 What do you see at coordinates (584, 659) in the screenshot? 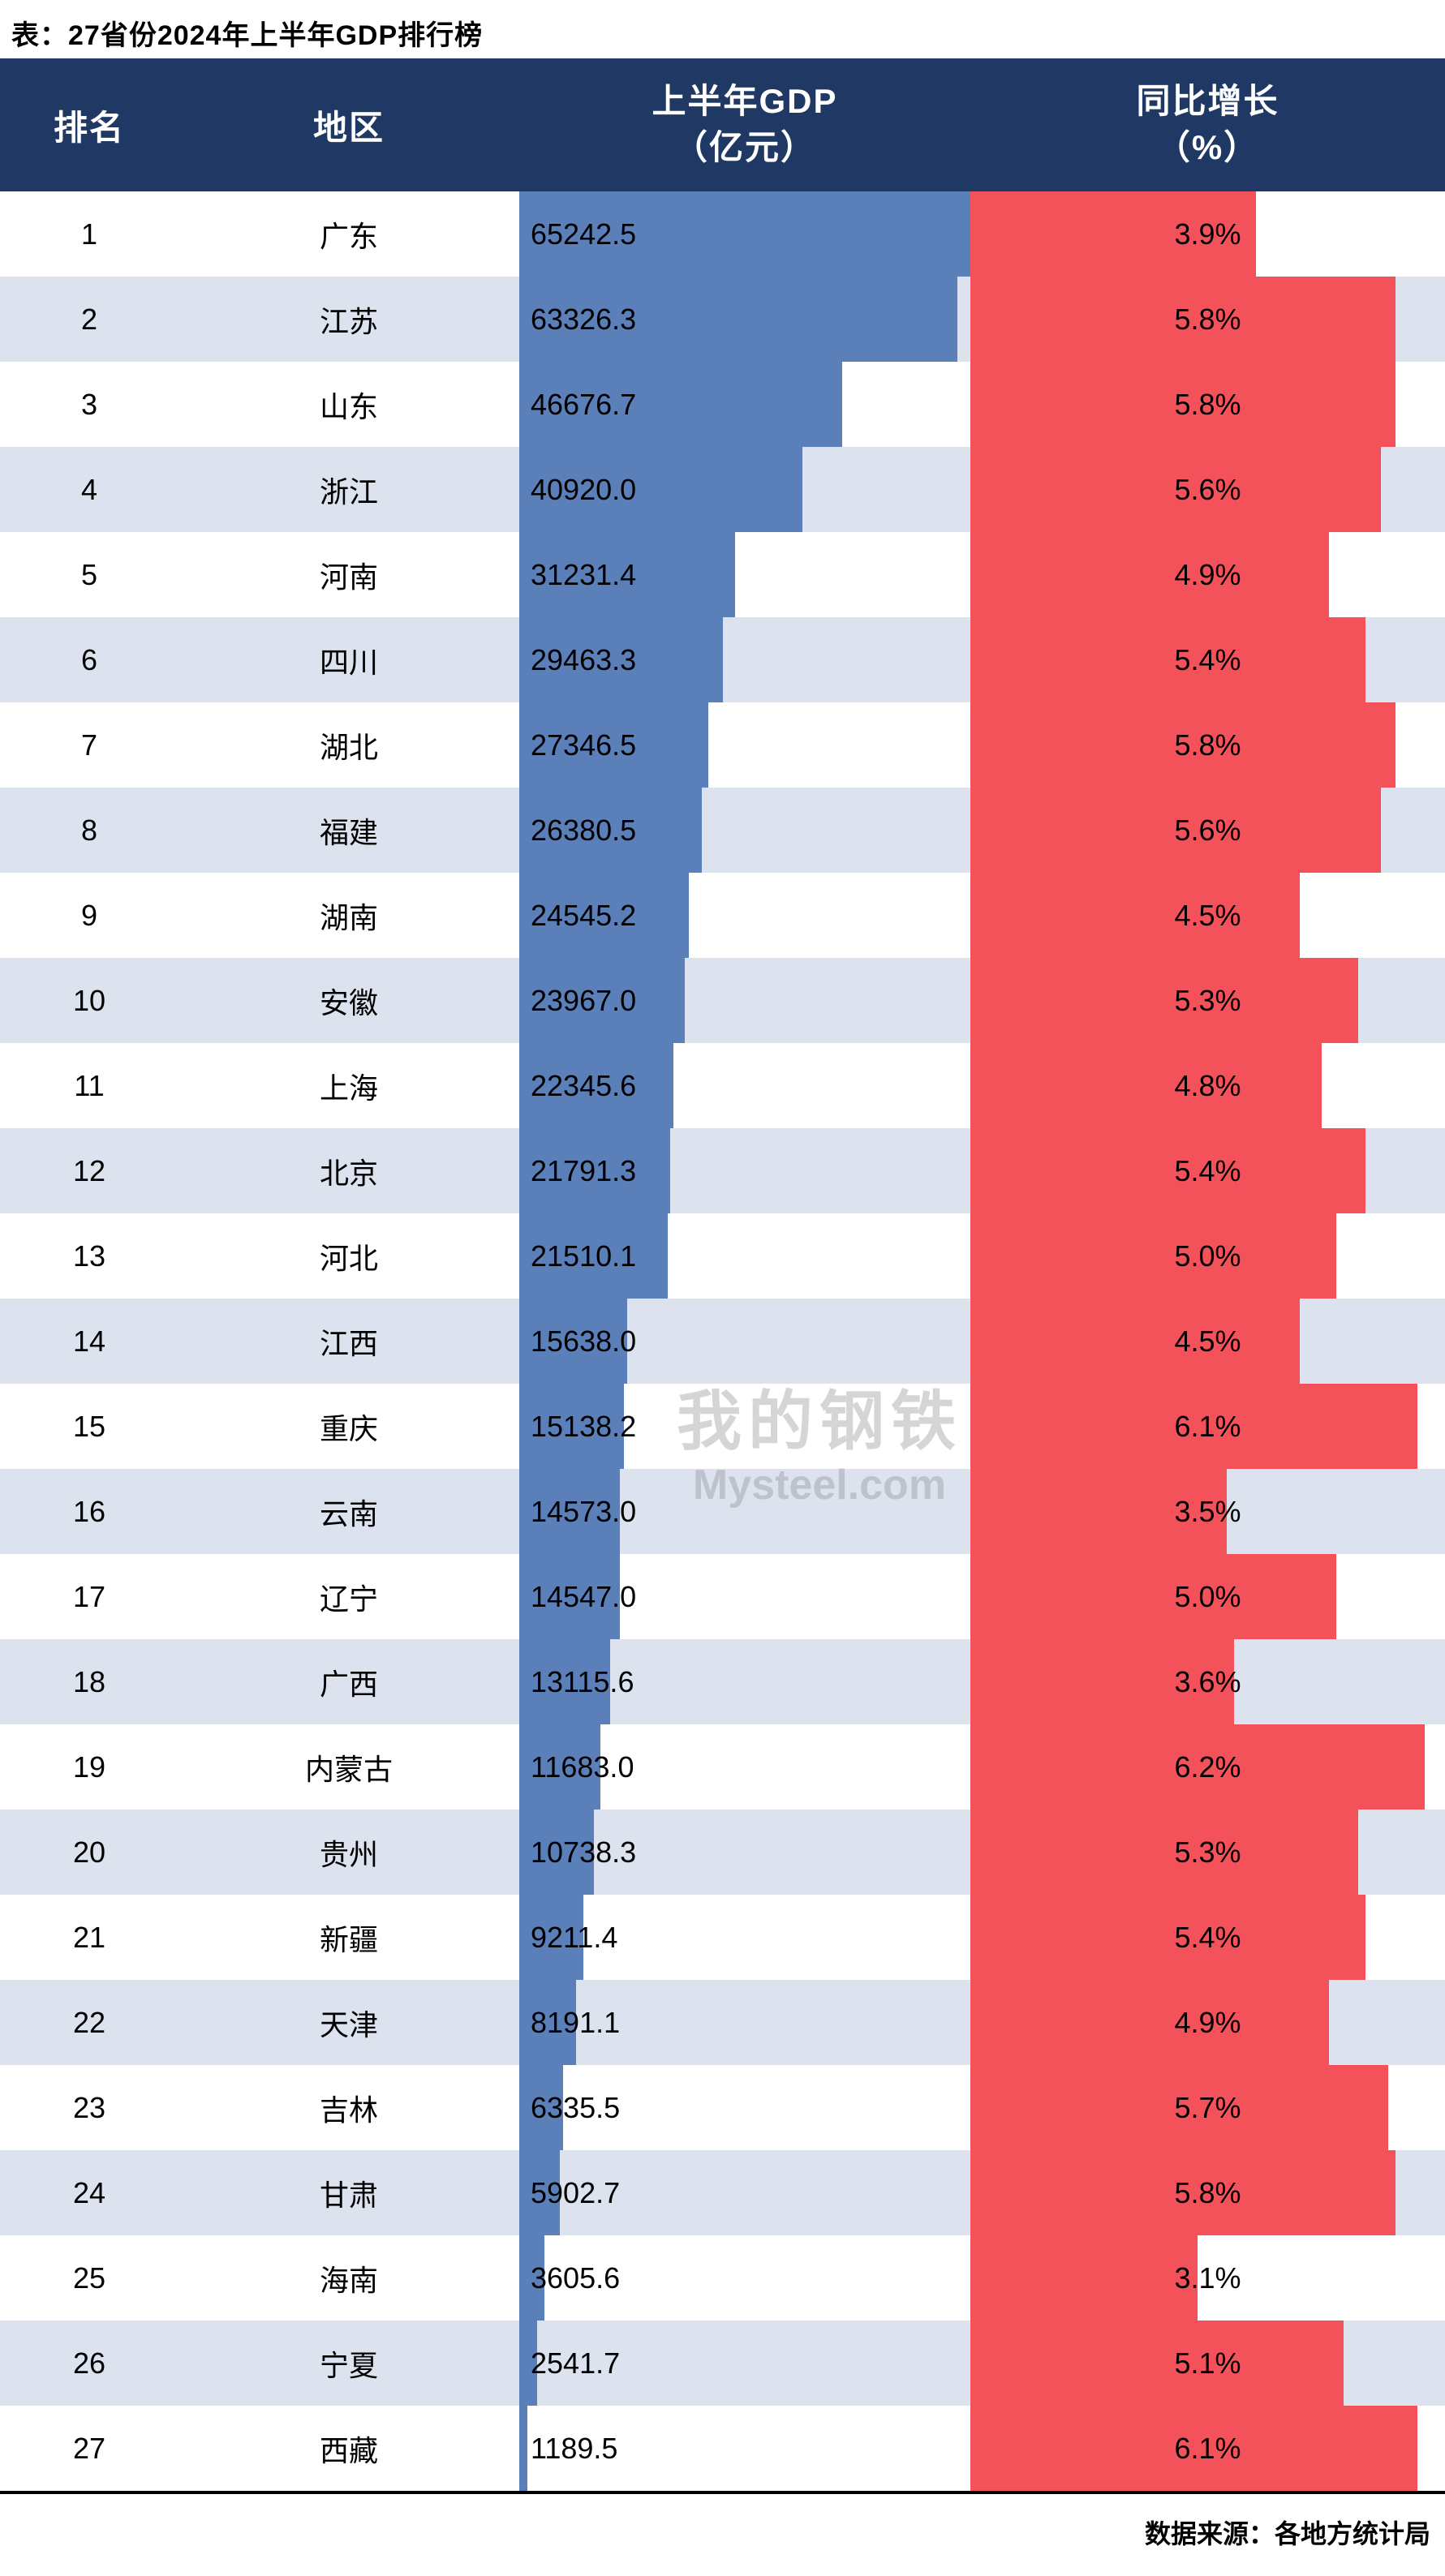
I see `gdp-value: 29463.3` at bounding box center [584, 659].